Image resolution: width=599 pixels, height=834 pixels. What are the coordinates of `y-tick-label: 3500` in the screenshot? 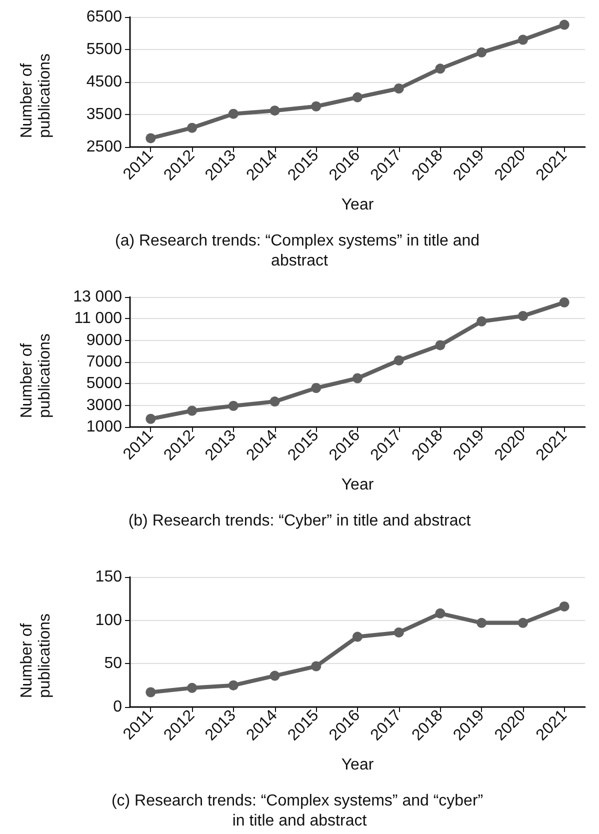 It's located at (104, 114).